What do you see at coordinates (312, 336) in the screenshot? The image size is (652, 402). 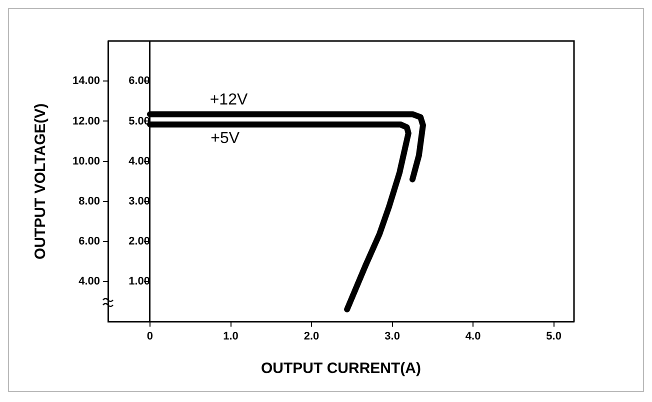 I see `x-tick-label: 2.0` at bounding box center [312, 336].